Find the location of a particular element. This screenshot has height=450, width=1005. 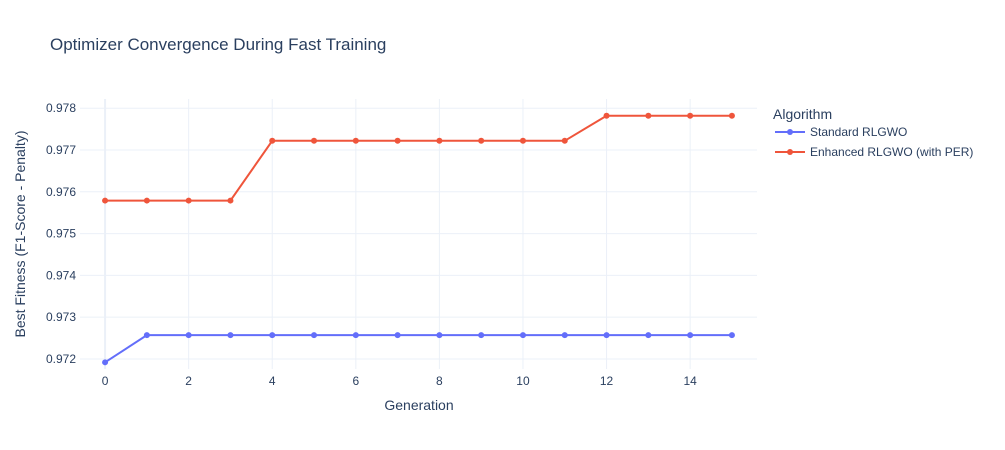

legend-label-standard: Standard RLGWO is located at coordinates (858, 132).